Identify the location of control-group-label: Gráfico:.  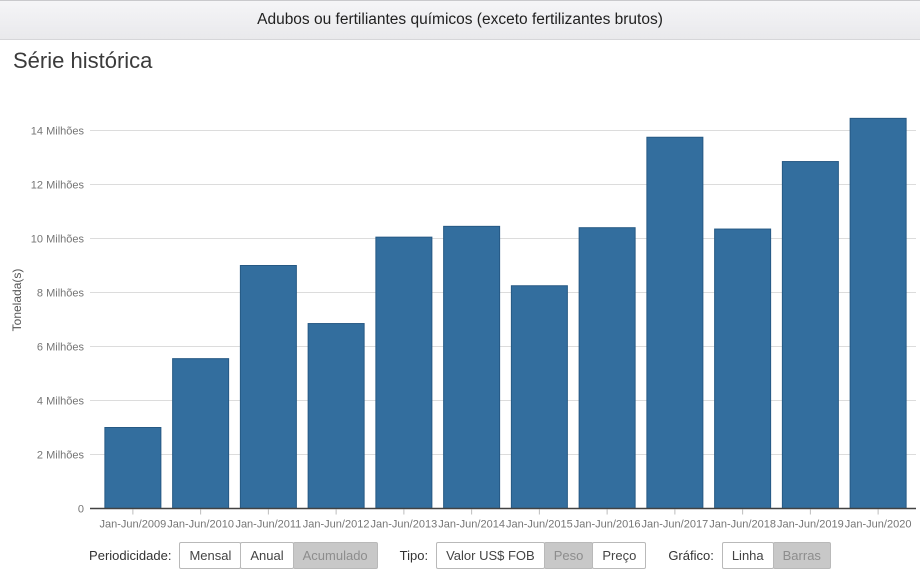
(691, 555).